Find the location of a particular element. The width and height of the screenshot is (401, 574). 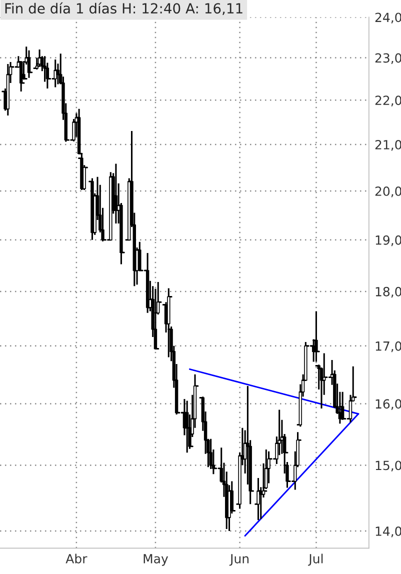

y-tick-label: 18,0 is located at coordinates (388, 292).